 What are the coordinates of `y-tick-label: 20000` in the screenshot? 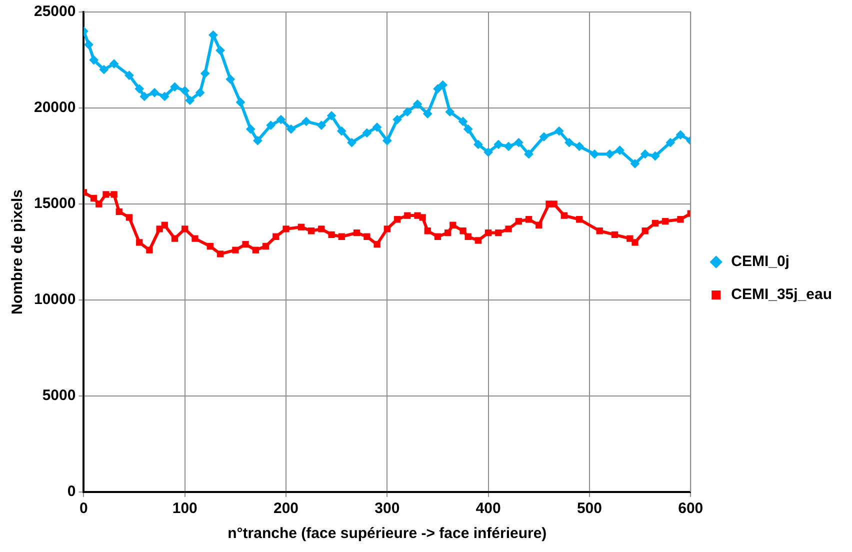 It's located at (55, 107).